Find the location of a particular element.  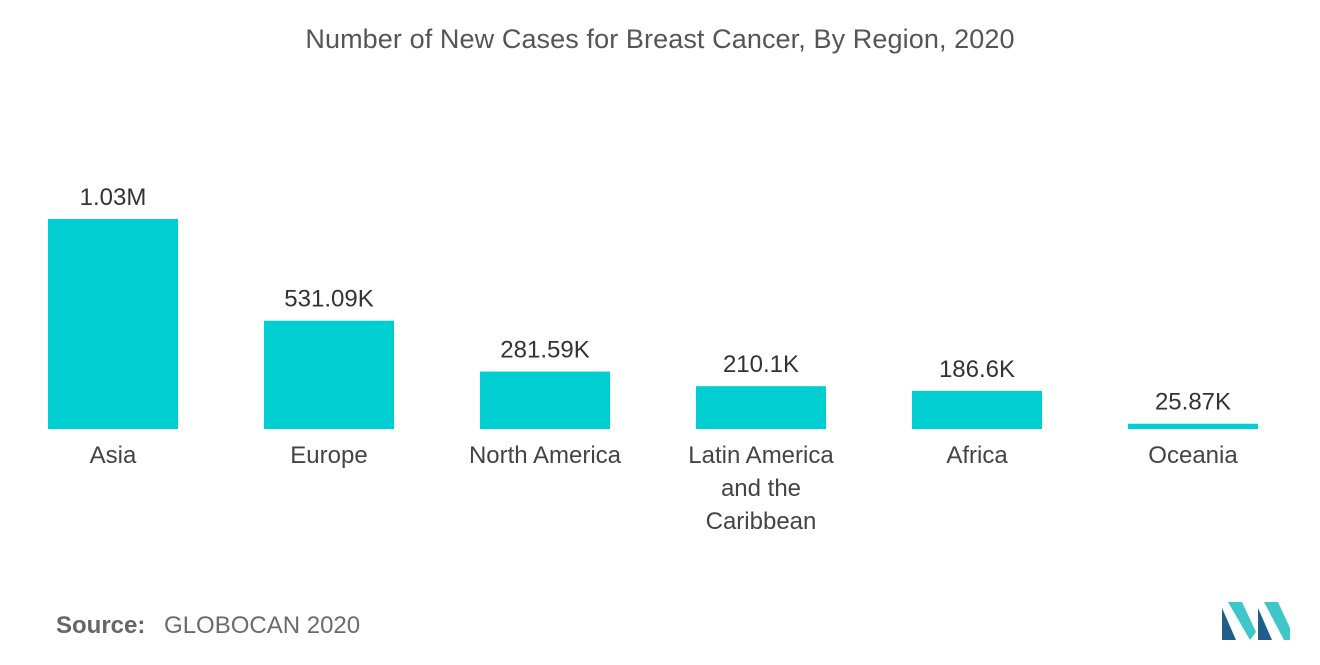

source-note: Source: GLOBOCAN 2020 is located at coordinates (208, 626).